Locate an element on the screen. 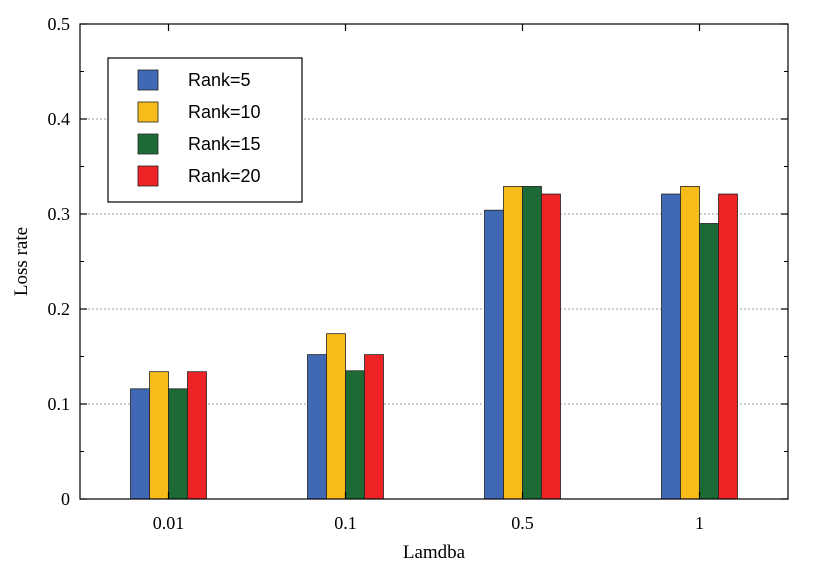 This screenshot has width=815, height=575. x-tick-label: 1 is located at coordinates (699, 523).